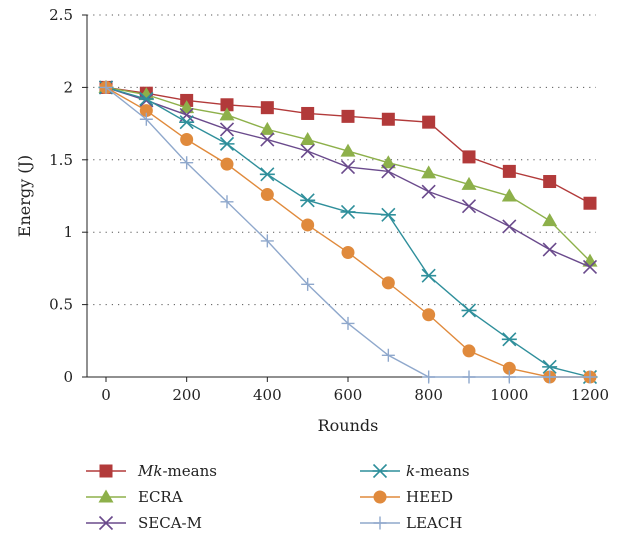 The height and width of the screenshot is (537, 620). Describe the element at coordinates (61, 305) in the screenshot. I see `y-tick-label: 0.5` at that location.